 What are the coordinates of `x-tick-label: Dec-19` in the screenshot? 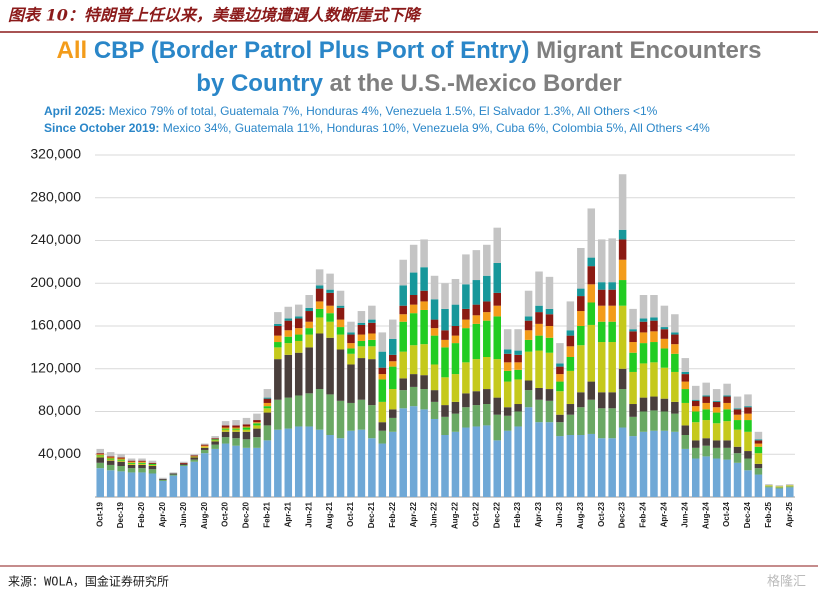 It's located at (120, 514).